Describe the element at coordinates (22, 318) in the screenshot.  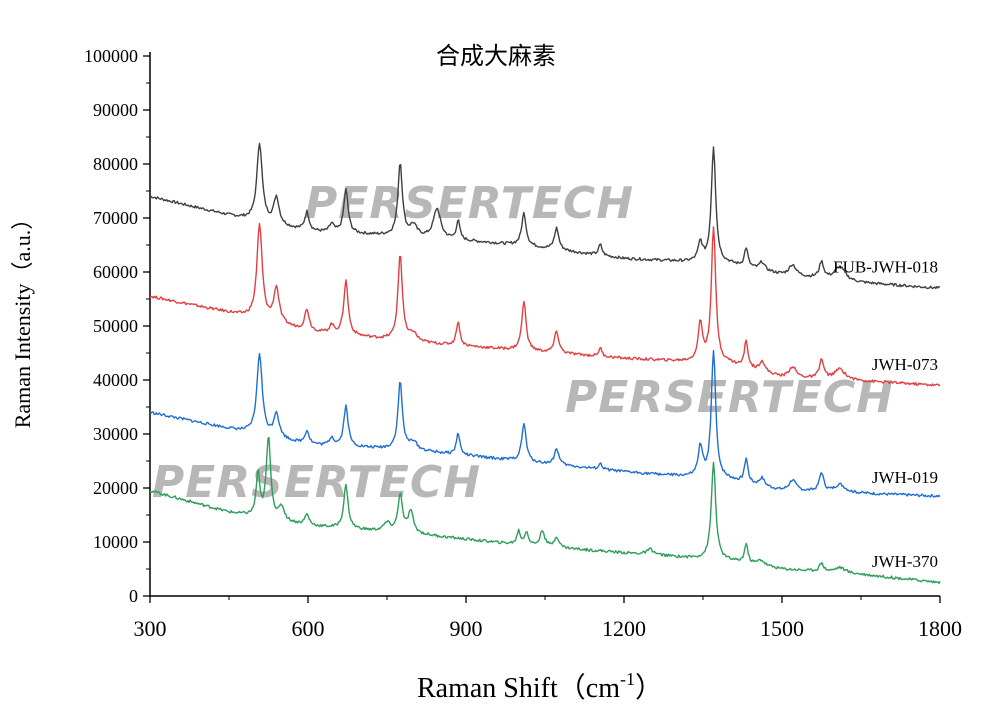
I see `y-axis-title: Raman Intensity（a.u.）` at that location.